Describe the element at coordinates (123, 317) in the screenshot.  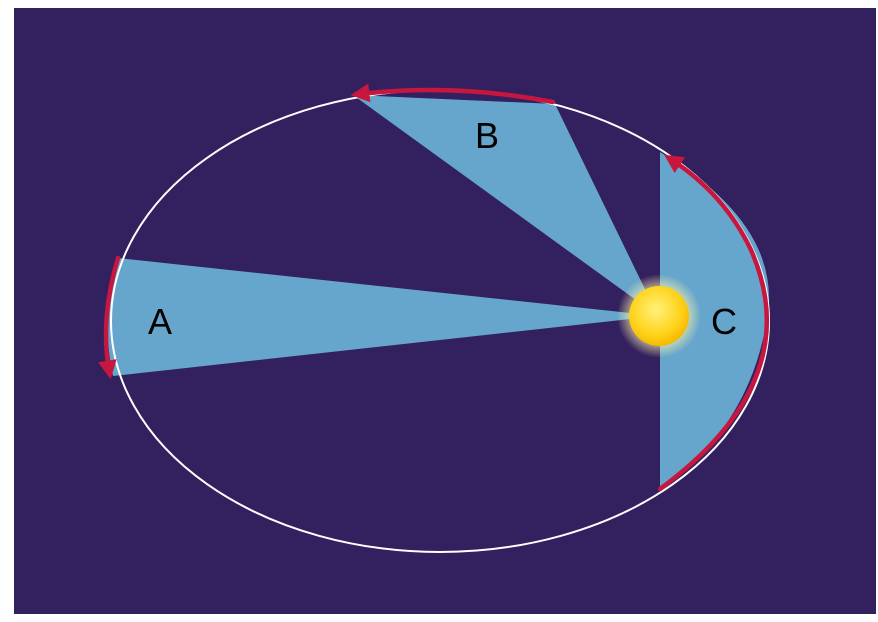
I see `sector-a-edge` at that location.